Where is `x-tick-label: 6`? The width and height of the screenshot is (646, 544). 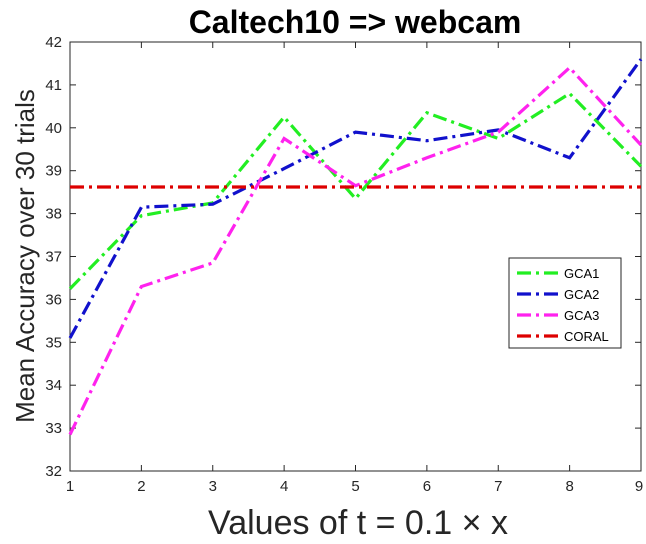 x-tick-label: 6 is located at coordinates (427, 486).